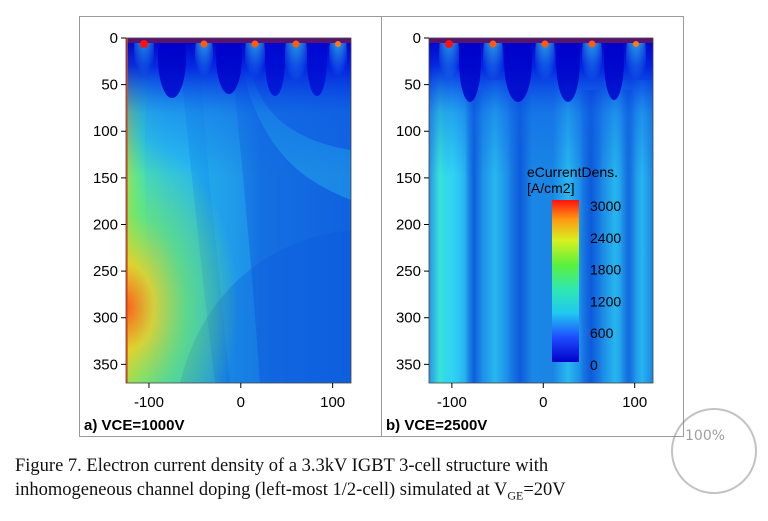 This screenshot has width=768, height=521. What do you see at coordinates (544, 490) in the screenshot?
I see `caption-line-2-tail: =20V` at bounding box center [544, 490].